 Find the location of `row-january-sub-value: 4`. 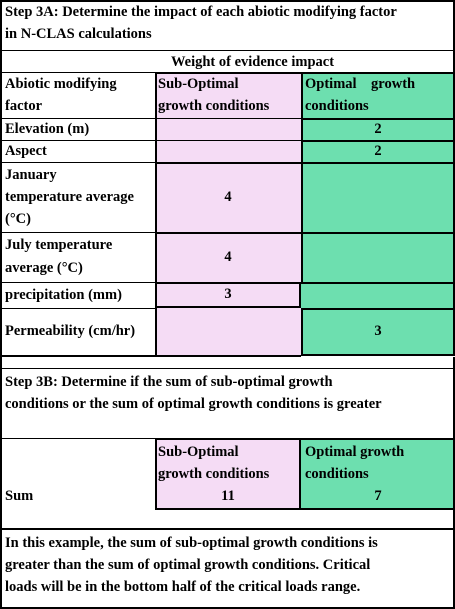

row-january-sub-value: 4 is located at coordinates (228, 197).